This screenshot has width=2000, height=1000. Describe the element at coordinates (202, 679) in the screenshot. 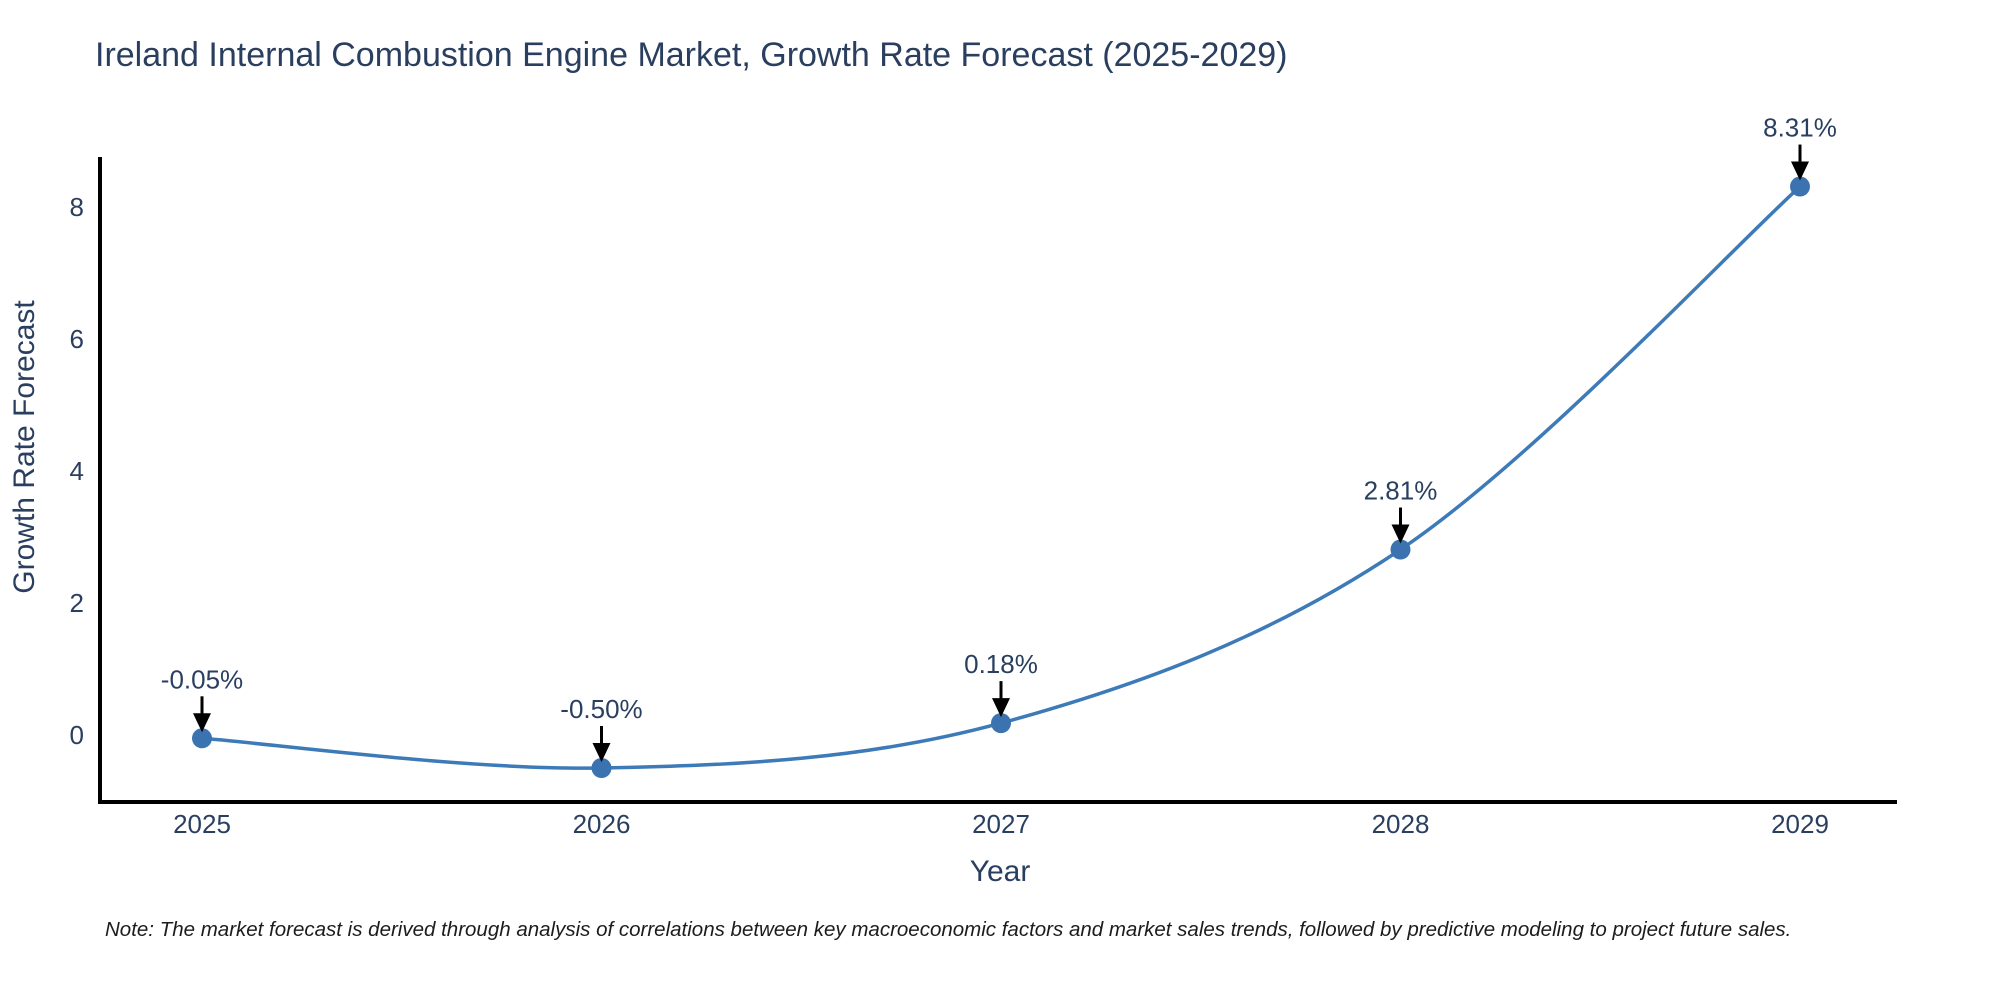

I see `point-annotation: -0.05%` at that location.